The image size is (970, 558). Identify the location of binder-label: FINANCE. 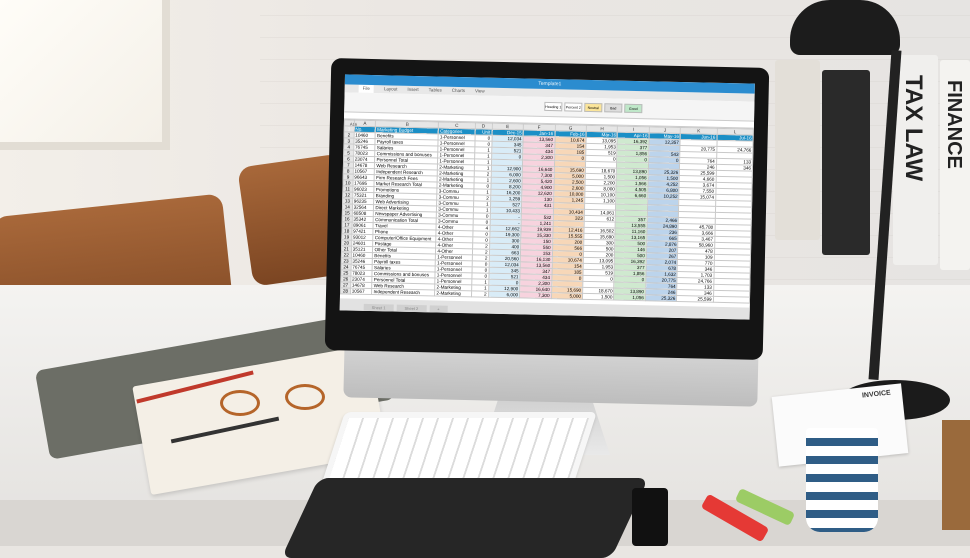
(954, 124).